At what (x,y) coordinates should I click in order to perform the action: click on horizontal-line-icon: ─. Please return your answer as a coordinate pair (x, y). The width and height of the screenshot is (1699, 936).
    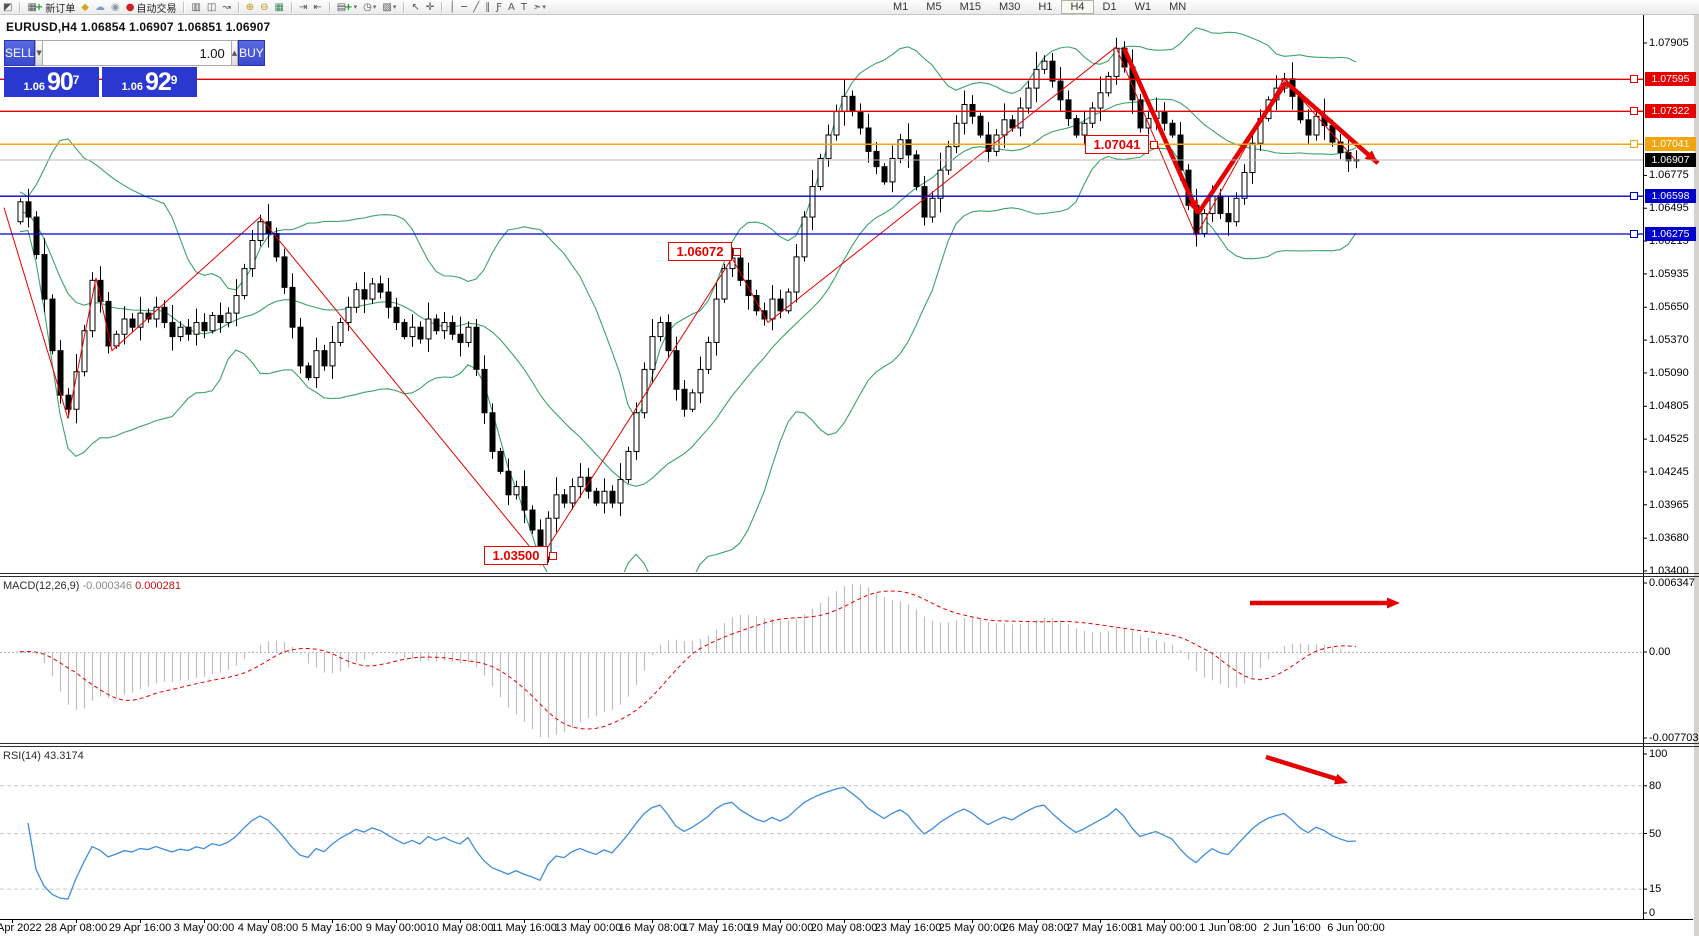
    Looking at the image, I should click on (464, 7).